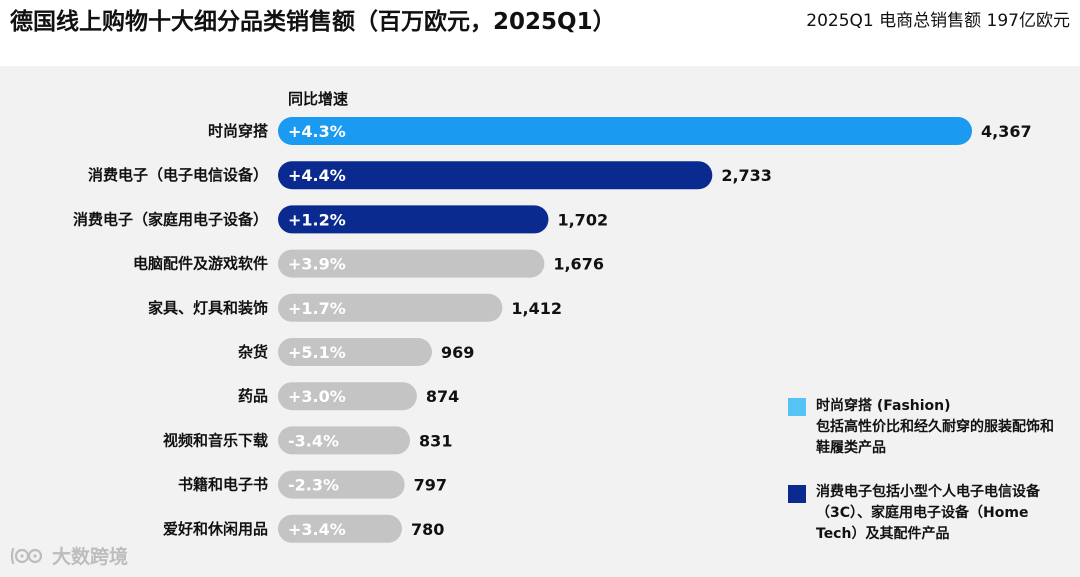 Image resolution: width=1080 pixels, height=577 pixels. What do you see at coordinates (200, 264) in the screenshot?
I see `category-label: 电脑配件及游戏软件` at bounding box center [200, 264].